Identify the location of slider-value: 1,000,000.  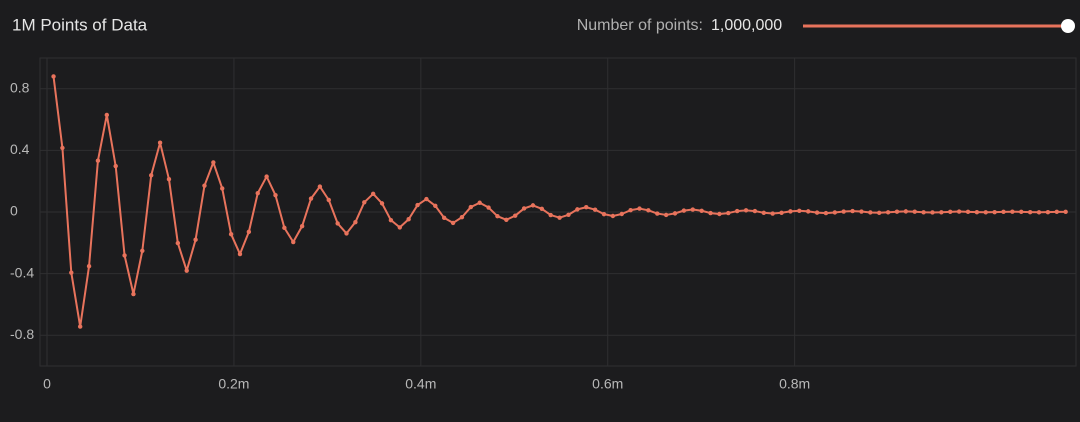
(746, 25).